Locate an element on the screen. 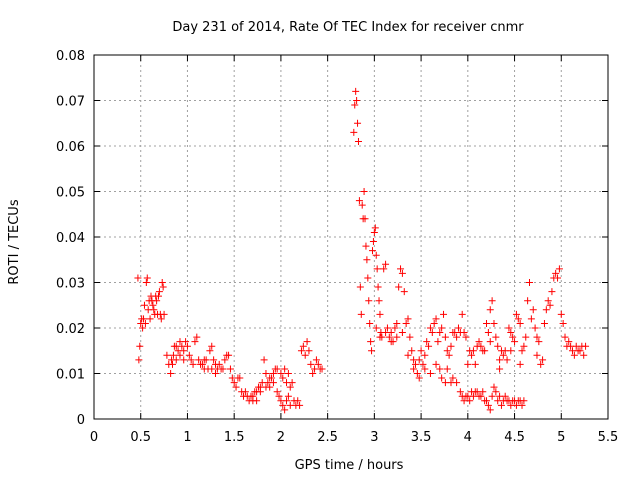  y-tick-label: 0.04 is located at coordinates (70, 238).